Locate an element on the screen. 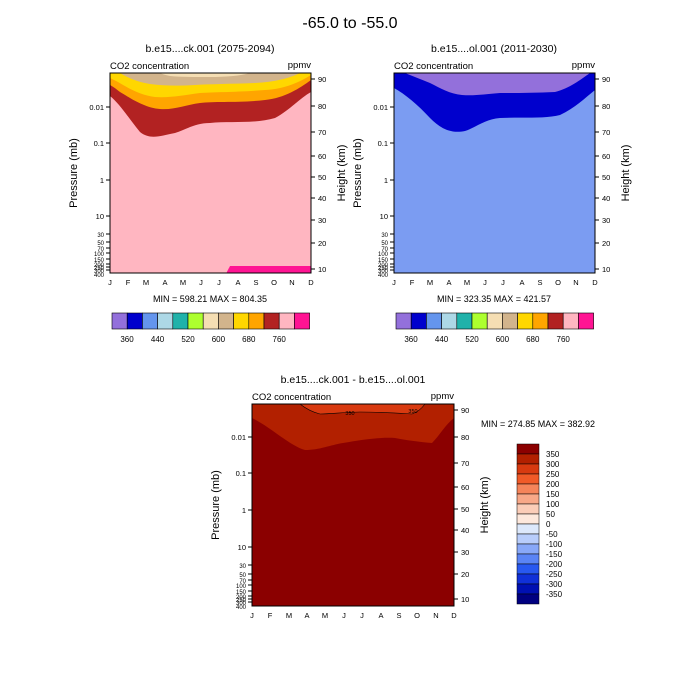 This screenshot has width=700, height=700. panel-2-ytick-right: 40 is located at coordinates (606, 198).